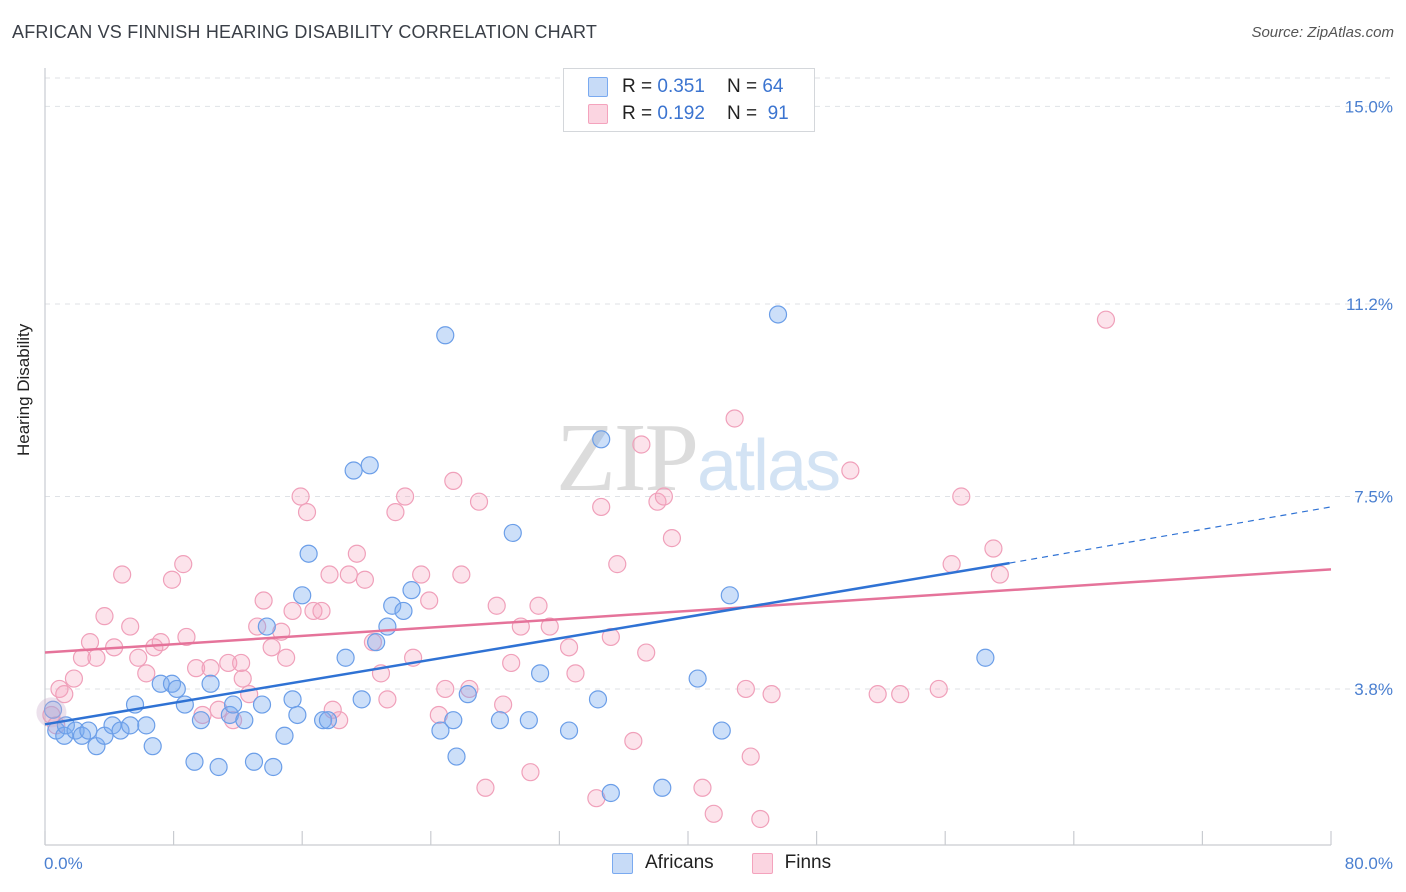  I want to click on correlation-legend: R = 0.351 N = 64 R = 0.192 N = 91, so click(689, 100).